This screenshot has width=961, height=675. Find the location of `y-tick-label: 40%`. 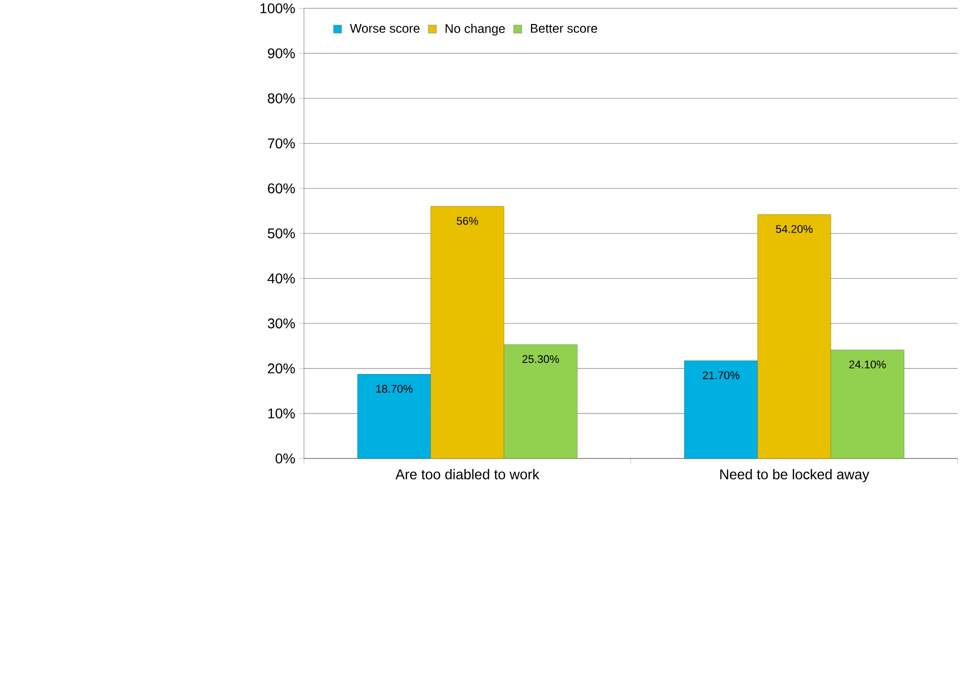

y-tick-label: 40% is located at coordinates (281, 279).